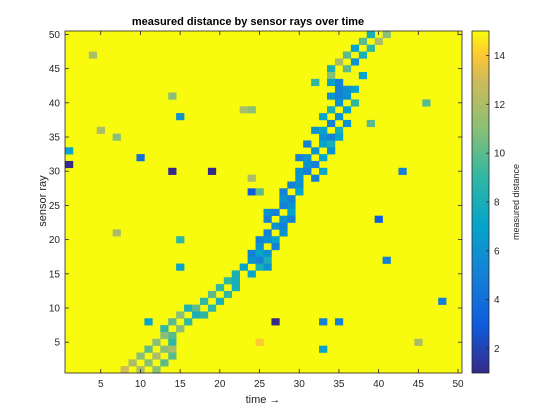  I want to click on x-tick-label: 15, so click(181, 384).